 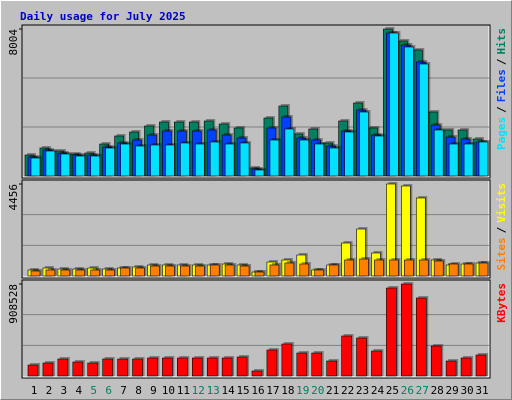 I want to click on x-tick-label: 24, so click(x=378, y=390).